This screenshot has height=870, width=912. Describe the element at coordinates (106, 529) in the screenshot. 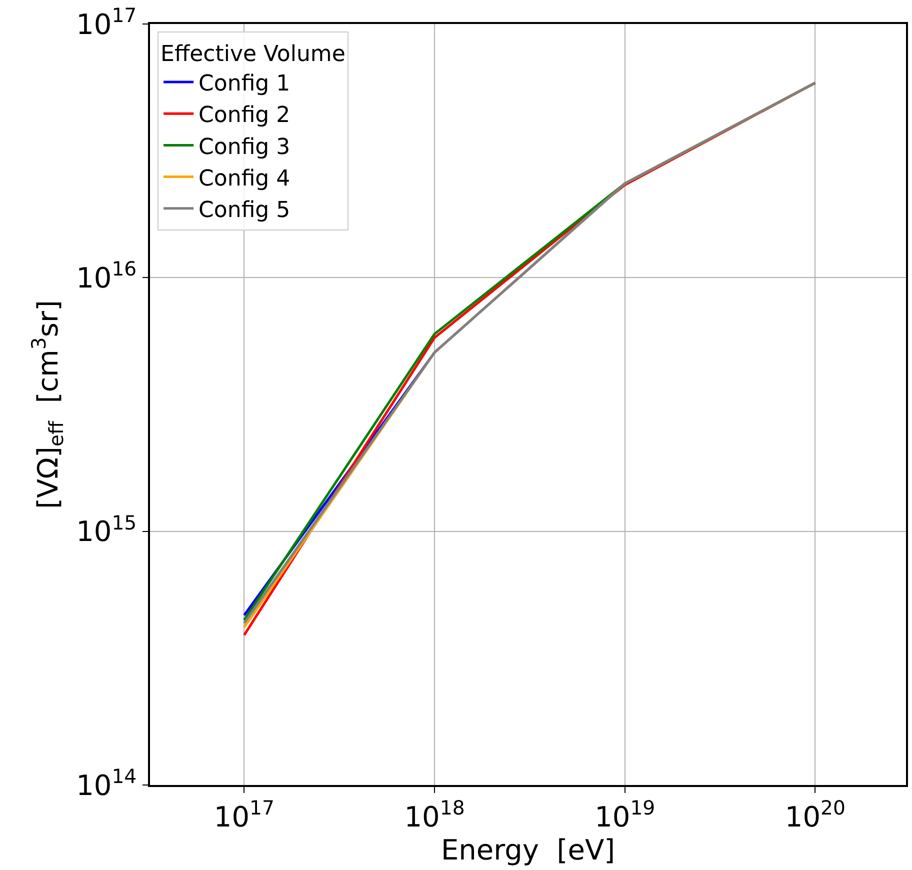

I see `y-tick-label: 10$^{15}$` at that location.